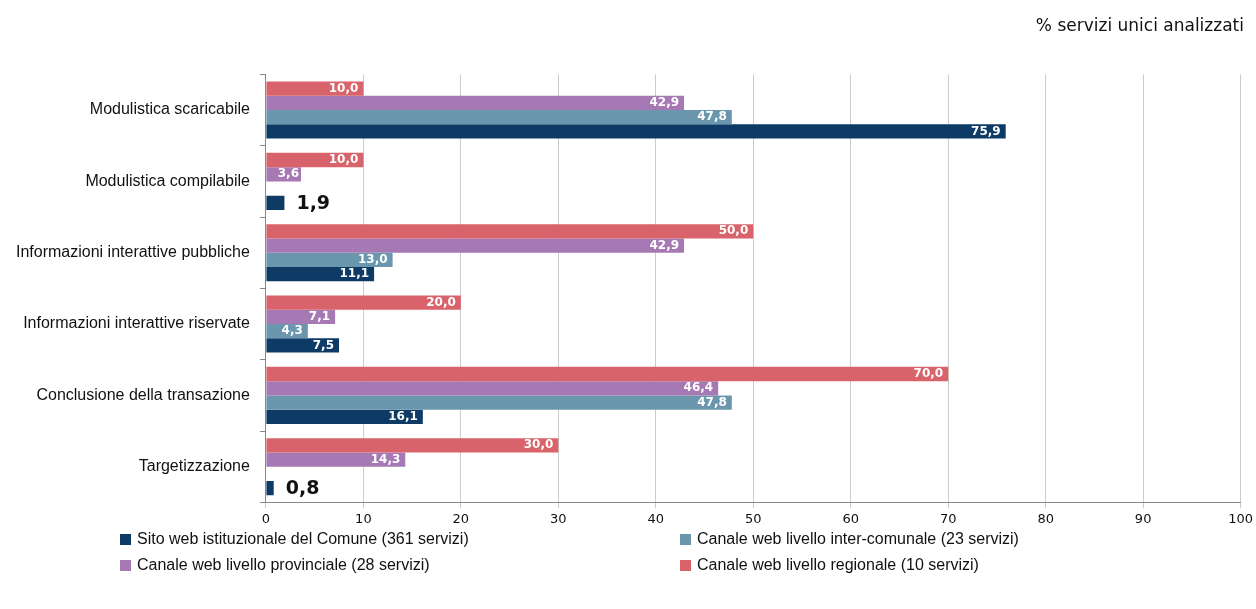 This screenshot has width=1256, height=609. I want to click on x-tick-label: 80, so click(1045, 518).